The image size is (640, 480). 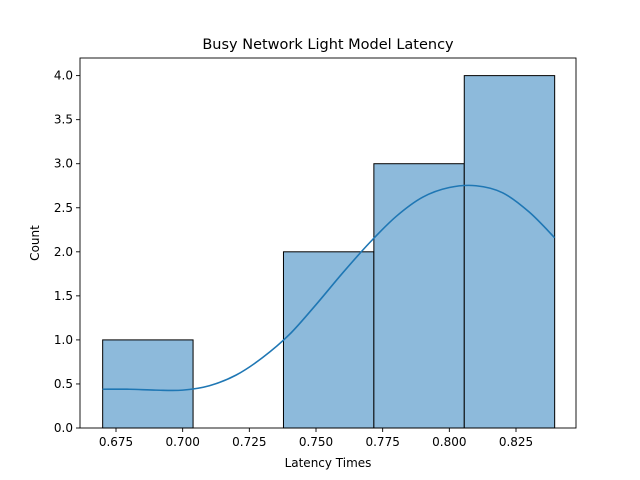 I want to click on x-tick-label: 0.750, so click(x=316, y=442).